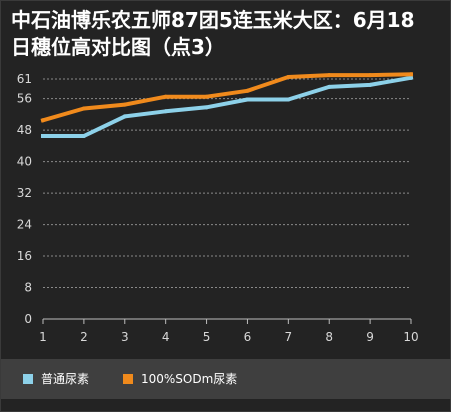 This screenshot has width=451, height=412. I want to click on y-tick-label: 0, so click(28, 319).